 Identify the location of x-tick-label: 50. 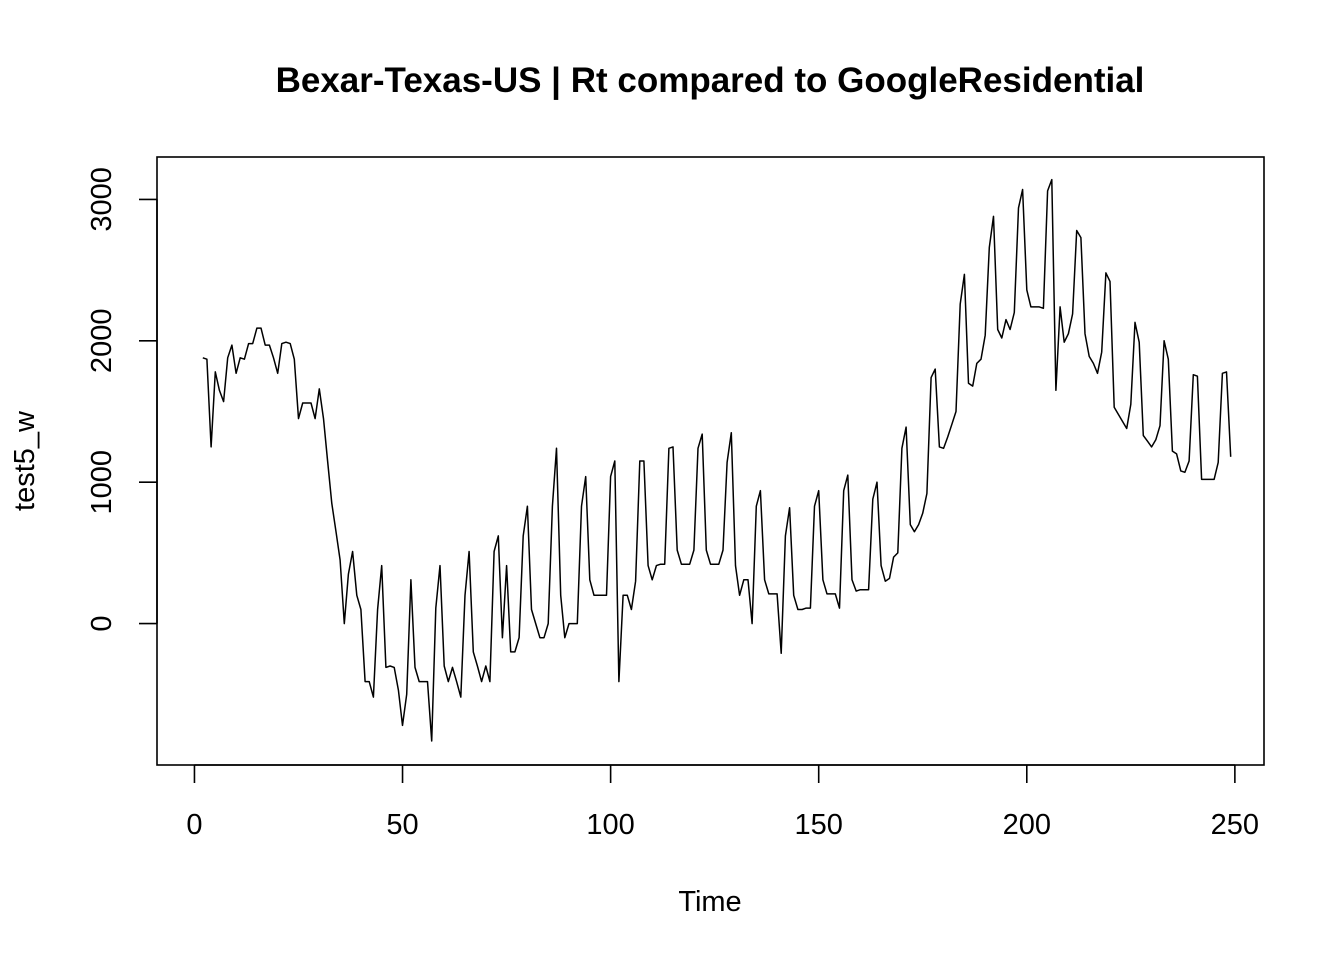
(402, 825).